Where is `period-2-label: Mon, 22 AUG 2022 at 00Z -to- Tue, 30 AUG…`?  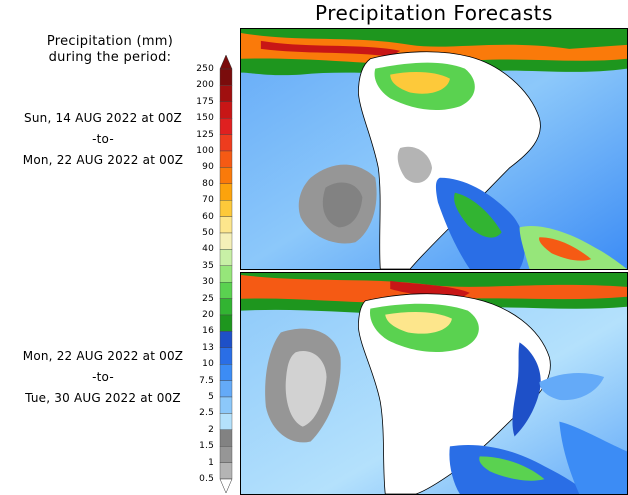 period-2-label: Mon, 22 AUG 2022 at 00Z -to- Tue, 30 AUG… is located at coordinates (103, 377).